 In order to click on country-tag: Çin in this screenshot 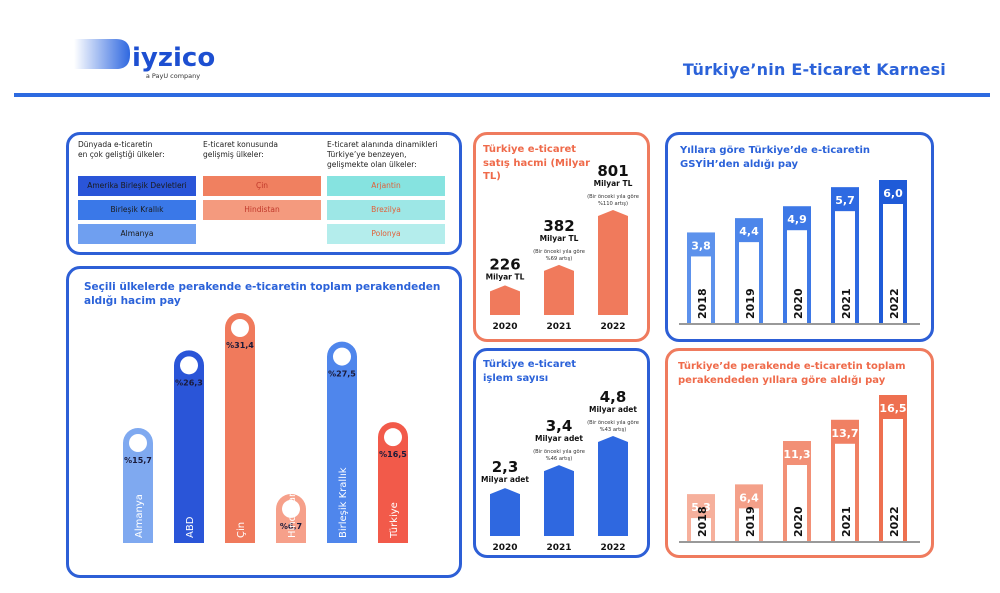, I will do `click(262, 186)`.